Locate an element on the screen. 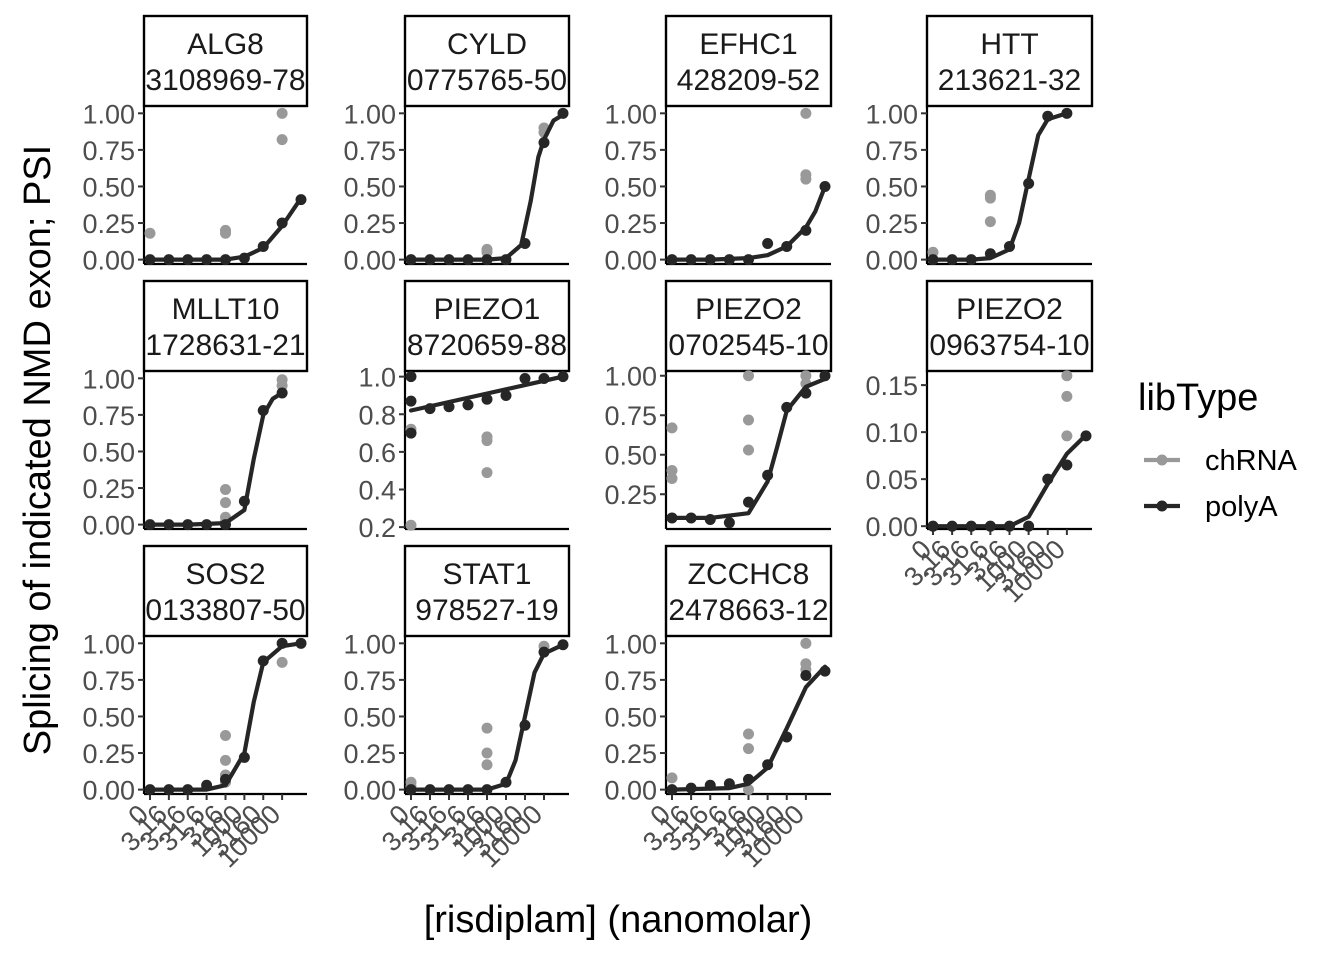 Image resolution: width=1344 pixels, height=965 pixels. legend-title: libType is located at coordinates (1198, 398).